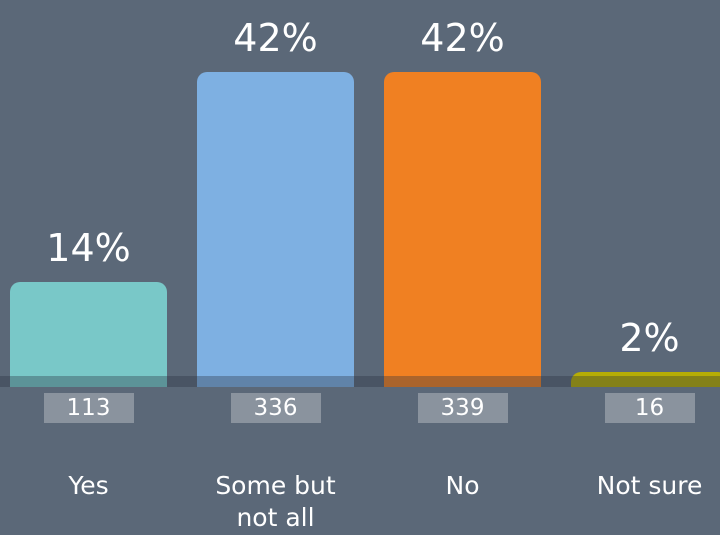 Image resolution: width=720 pixels, height=535 pixels. What do you see at coordinates (649, 485) in the screenshot?
I see `category-label: Not sure` at bounding box center [649, 485].